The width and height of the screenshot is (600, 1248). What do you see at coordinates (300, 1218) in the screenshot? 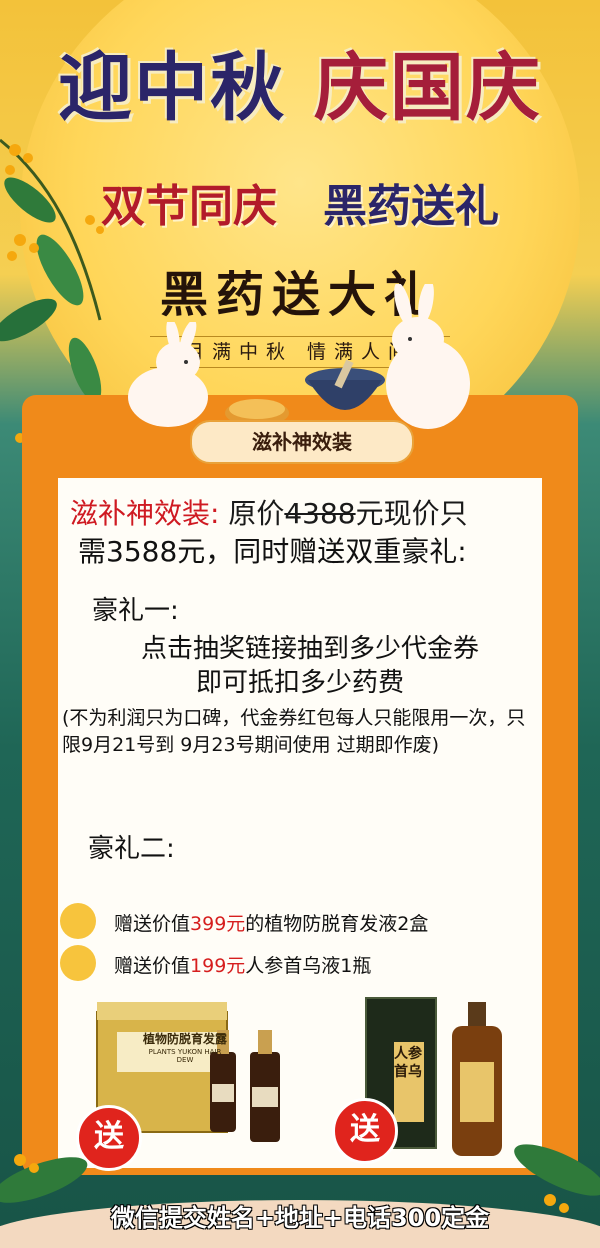
I see `footer-cta: 微信提交姓名+地址+电话300定金` at bounding box center [300, 1218].